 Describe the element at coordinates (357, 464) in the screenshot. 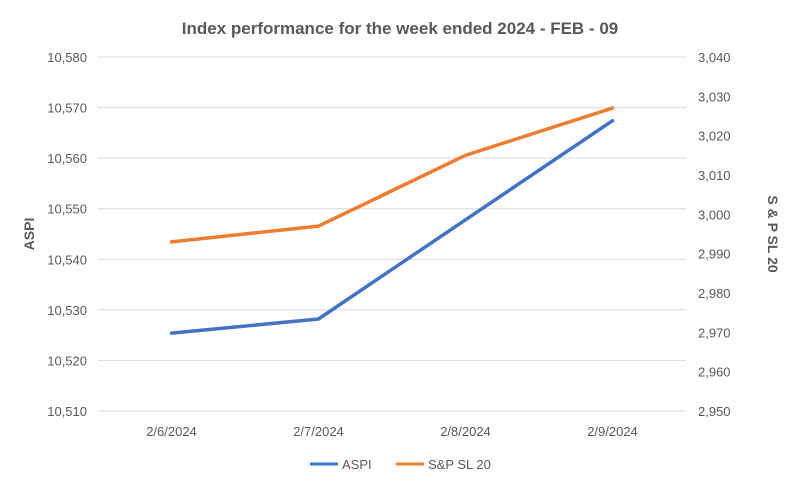

I see `legend-label-aspi: ASPI` at that location.